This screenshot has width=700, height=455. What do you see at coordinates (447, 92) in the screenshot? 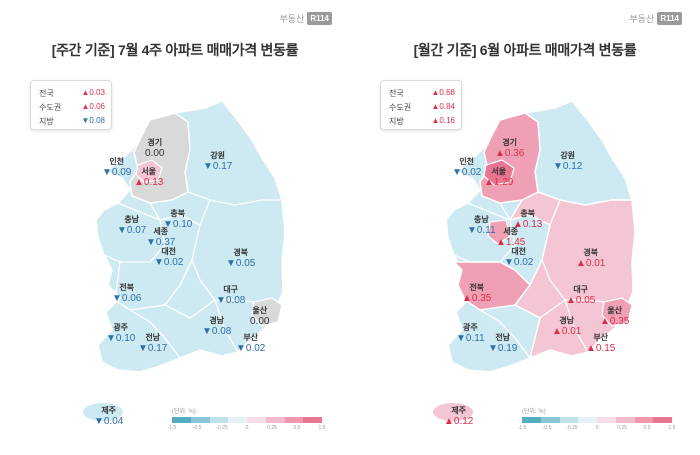
I see `legend-value-number: 0.68` at bounding box center [447, 92].